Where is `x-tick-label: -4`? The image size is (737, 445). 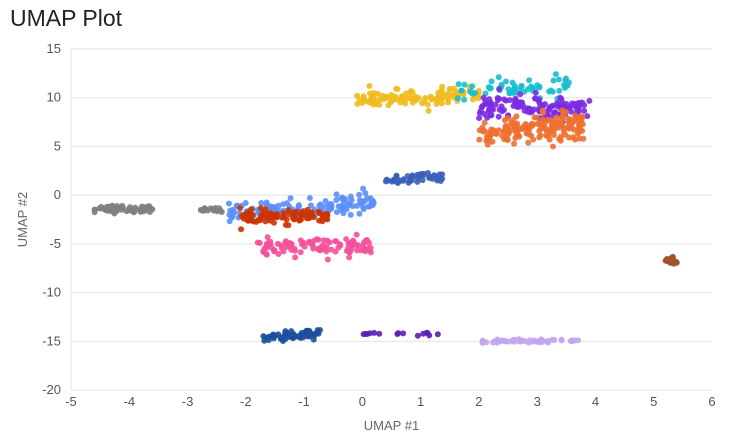 x-tick-label: -4 is located at coordinates (129, 401).